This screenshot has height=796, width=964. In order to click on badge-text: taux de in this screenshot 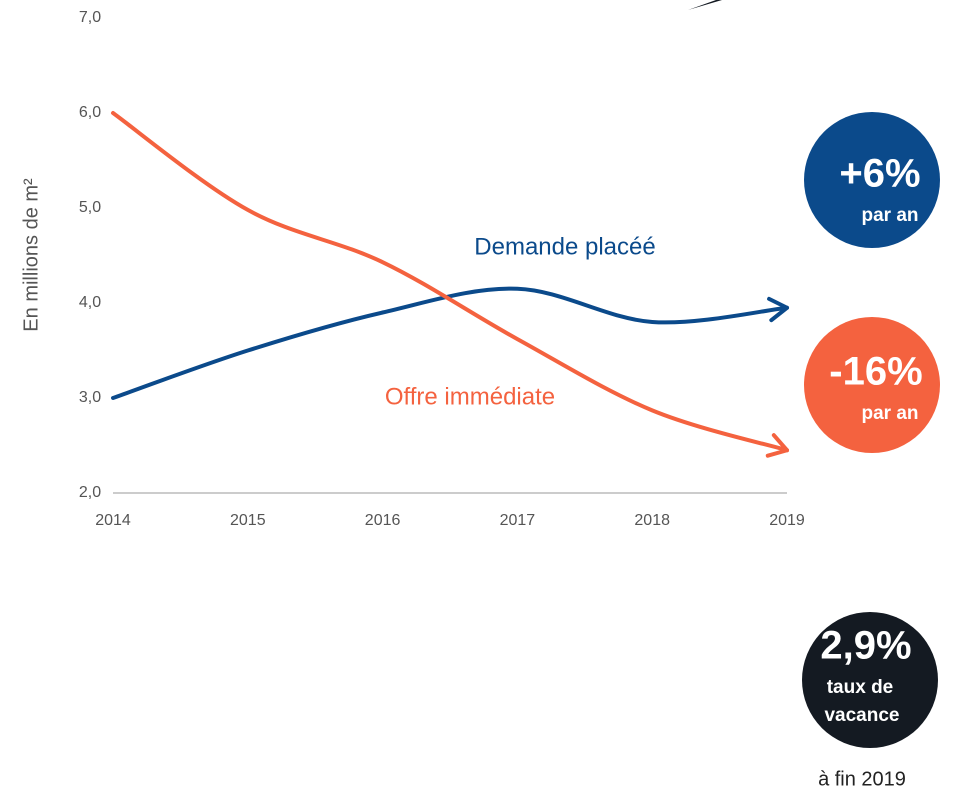, I will do `click(860, 687)`.